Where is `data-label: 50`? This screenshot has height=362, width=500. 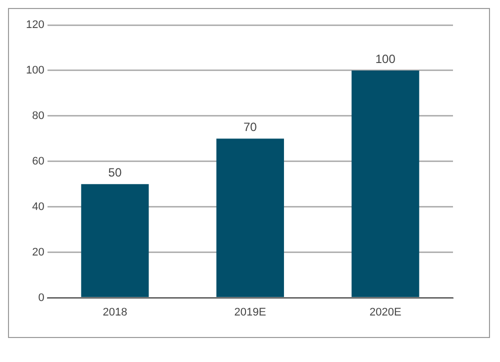 data-label: 50 is located at coordinates (115, 172).